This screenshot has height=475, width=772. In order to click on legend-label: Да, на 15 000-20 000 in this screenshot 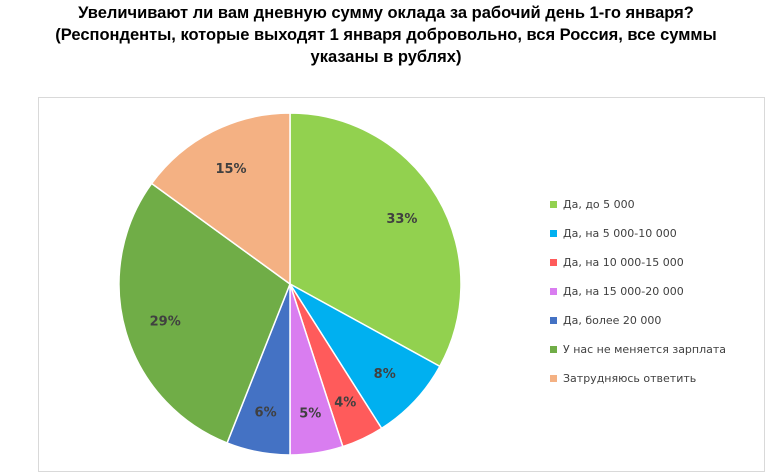, I will do `click(623, 291)`.